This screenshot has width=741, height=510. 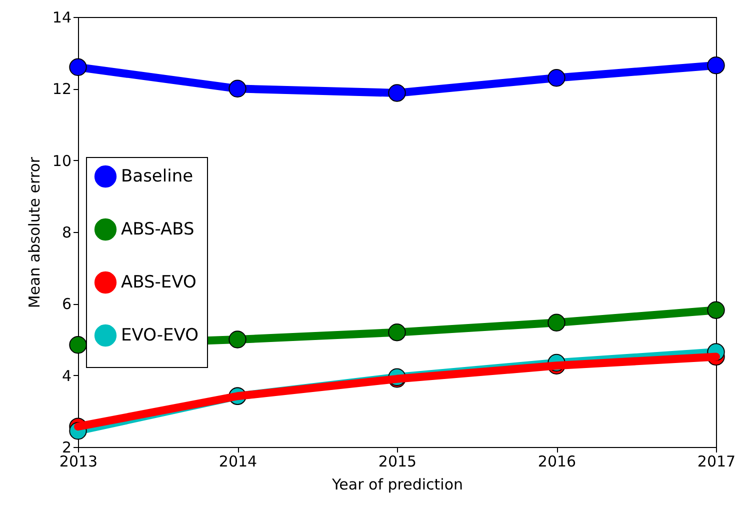 What do you see at coordinates (62, 161) in the screenshot?
I see `y-tick-label: 10` at bounding box center [62, 161].